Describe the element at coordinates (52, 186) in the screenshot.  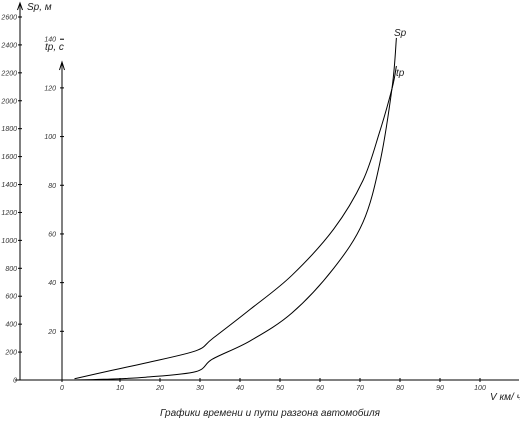
I see `y-right-tick-label: 80` at that location.